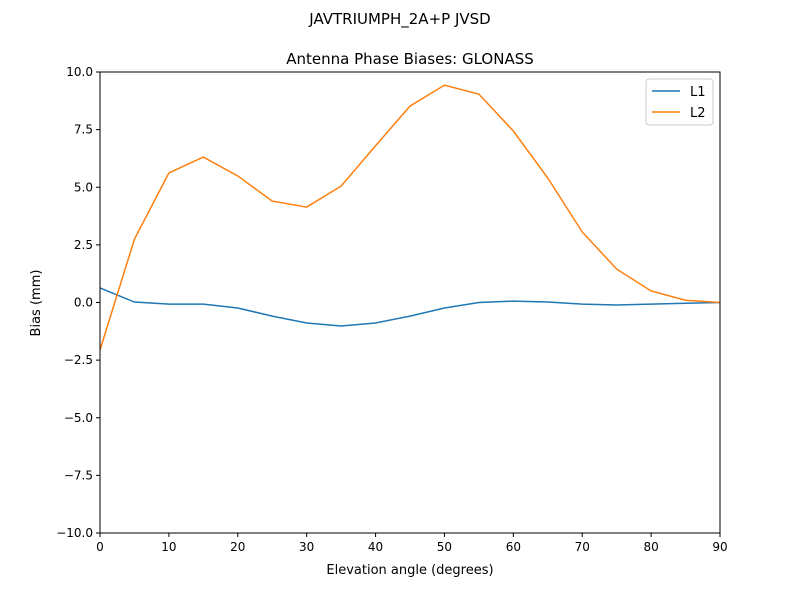 Image resolution: width=800 pixels, height=604 pixels. What do you see at coordinates (409, 570) in the screenshot?
I see `x-axis-label: Elevation angle (degrees)` at bounding box center [409, 570].